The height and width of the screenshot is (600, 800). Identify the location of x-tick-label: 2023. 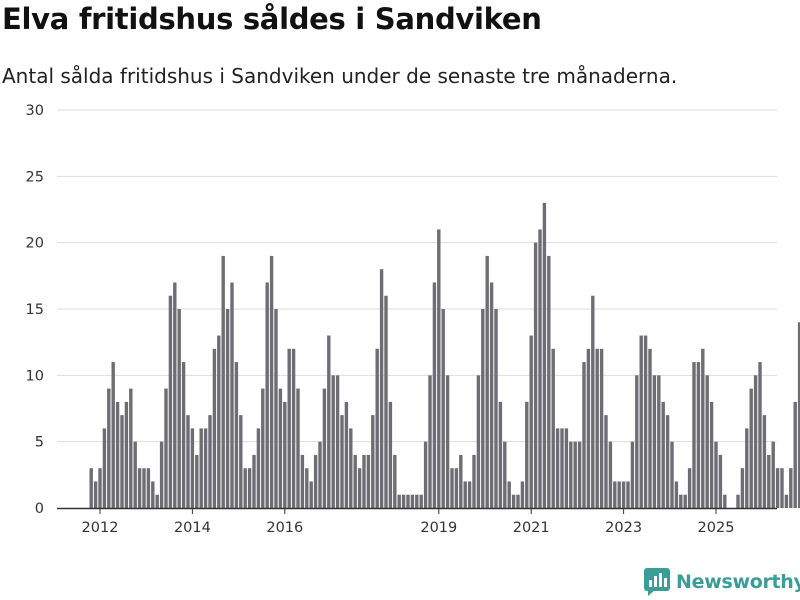
(623, 528).